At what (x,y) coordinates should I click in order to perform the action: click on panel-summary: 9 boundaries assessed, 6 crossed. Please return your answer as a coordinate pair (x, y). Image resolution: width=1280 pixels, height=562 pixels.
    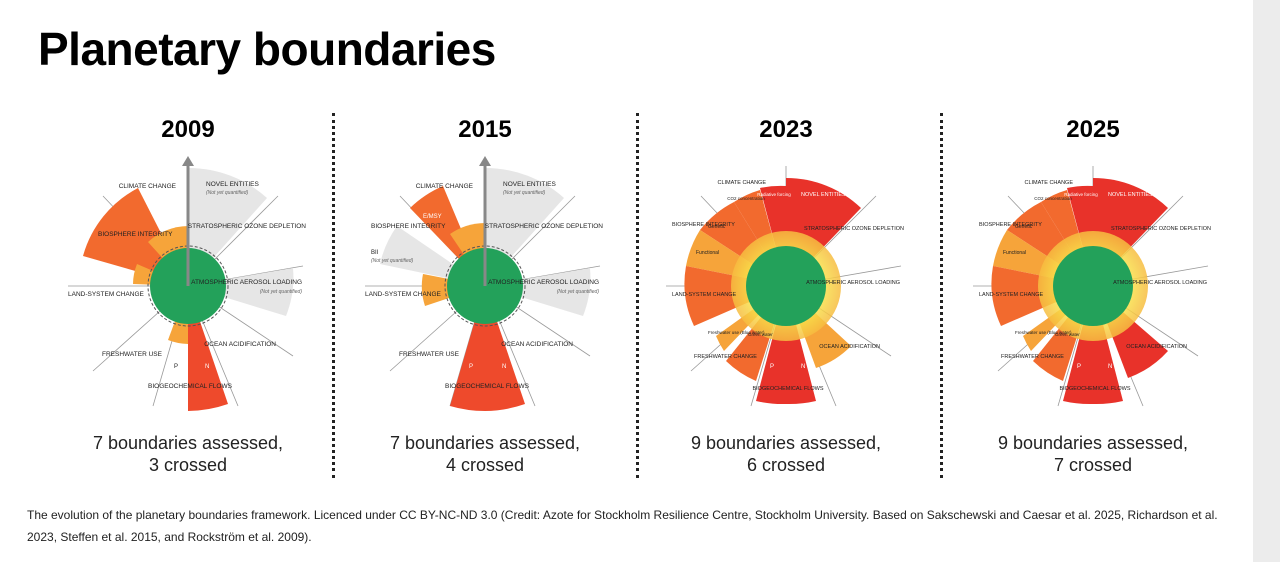
    Looking at the image, I should click on (786, 454).